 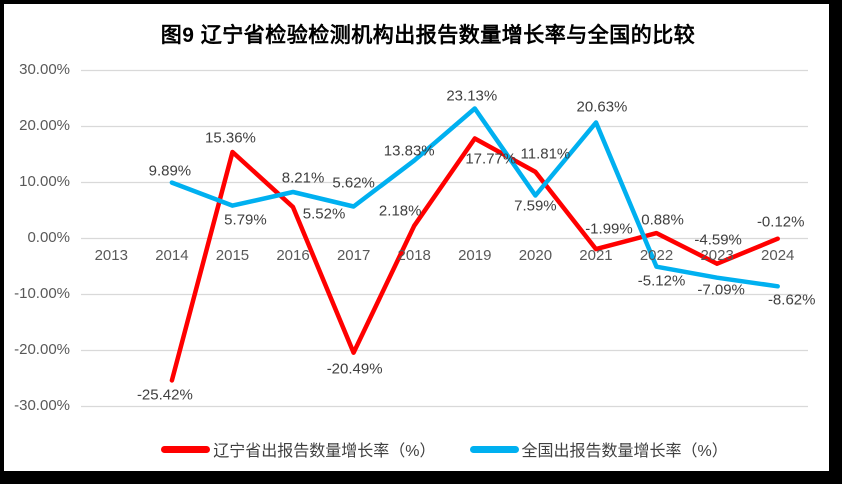 I want to click on y-axis-label: 30.00%, so click(x=44, y=69).